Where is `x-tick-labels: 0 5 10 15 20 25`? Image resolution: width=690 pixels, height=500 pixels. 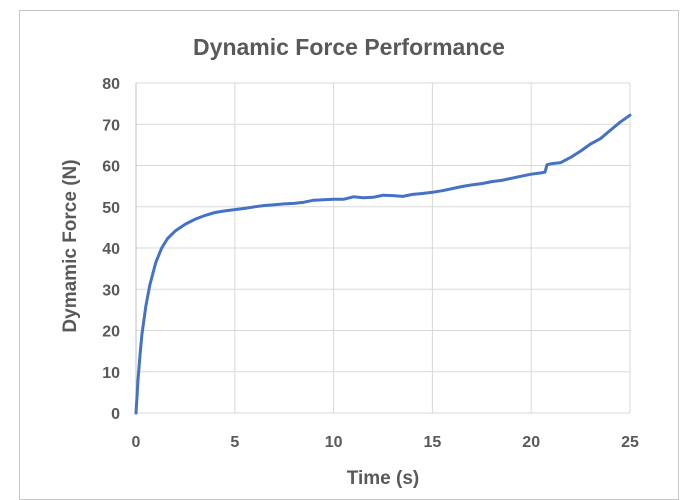
x-tick-labels: 0 5 10 15 20 25 is located at coordinates (385, 442).